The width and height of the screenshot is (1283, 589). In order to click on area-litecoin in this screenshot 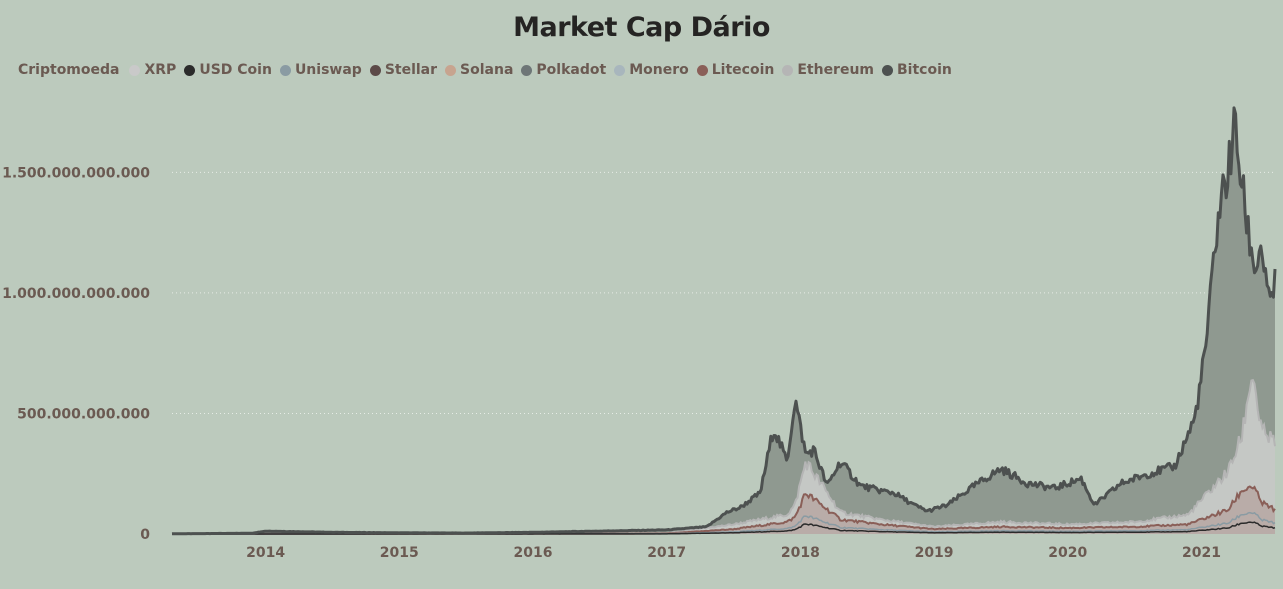, I will do `click(723, 510)`.